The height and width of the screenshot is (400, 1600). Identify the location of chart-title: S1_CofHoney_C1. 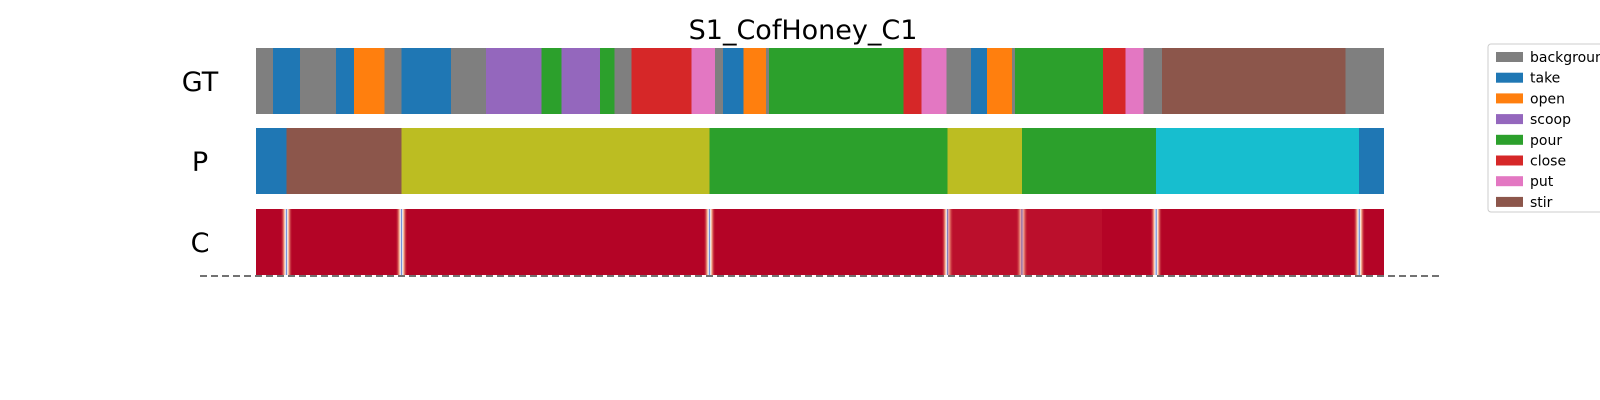
(803, 30).